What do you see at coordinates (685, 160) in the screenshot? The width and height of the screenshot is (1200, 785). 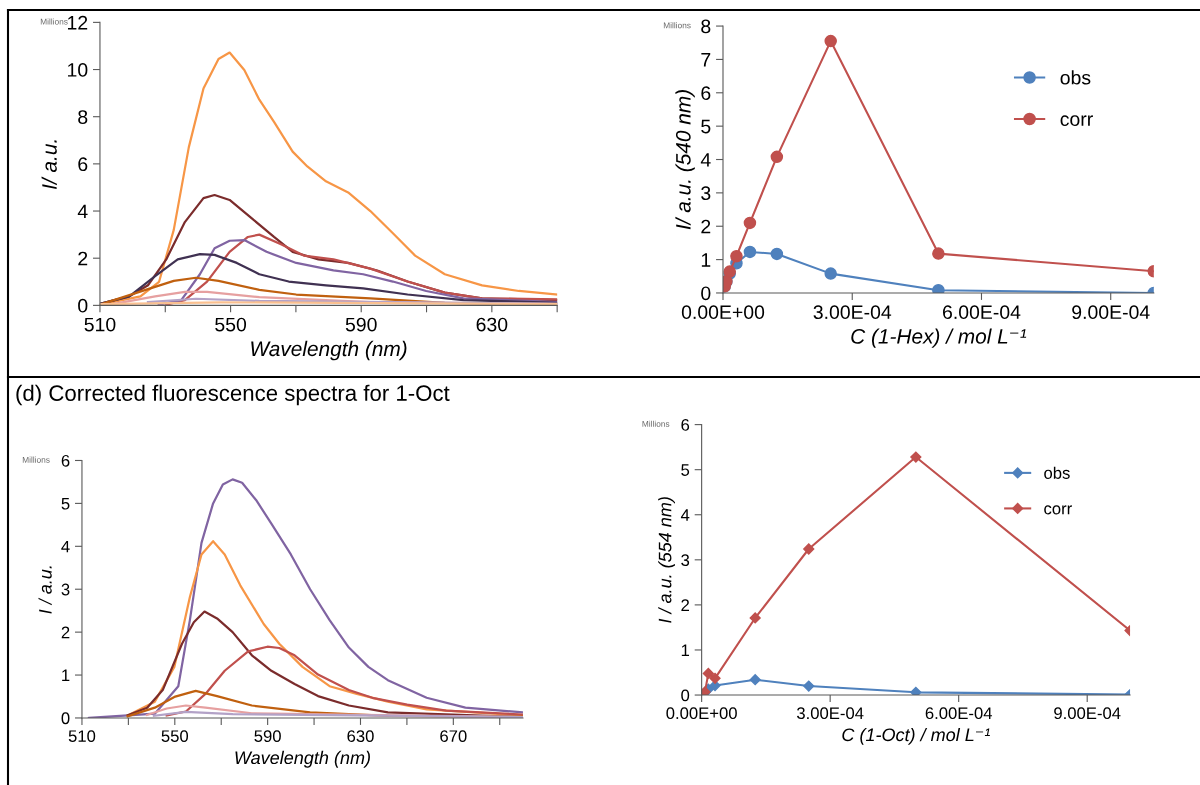 I see `y-axis-title: I/ a.u. (540 nm)` at bounding box center [685, 160].